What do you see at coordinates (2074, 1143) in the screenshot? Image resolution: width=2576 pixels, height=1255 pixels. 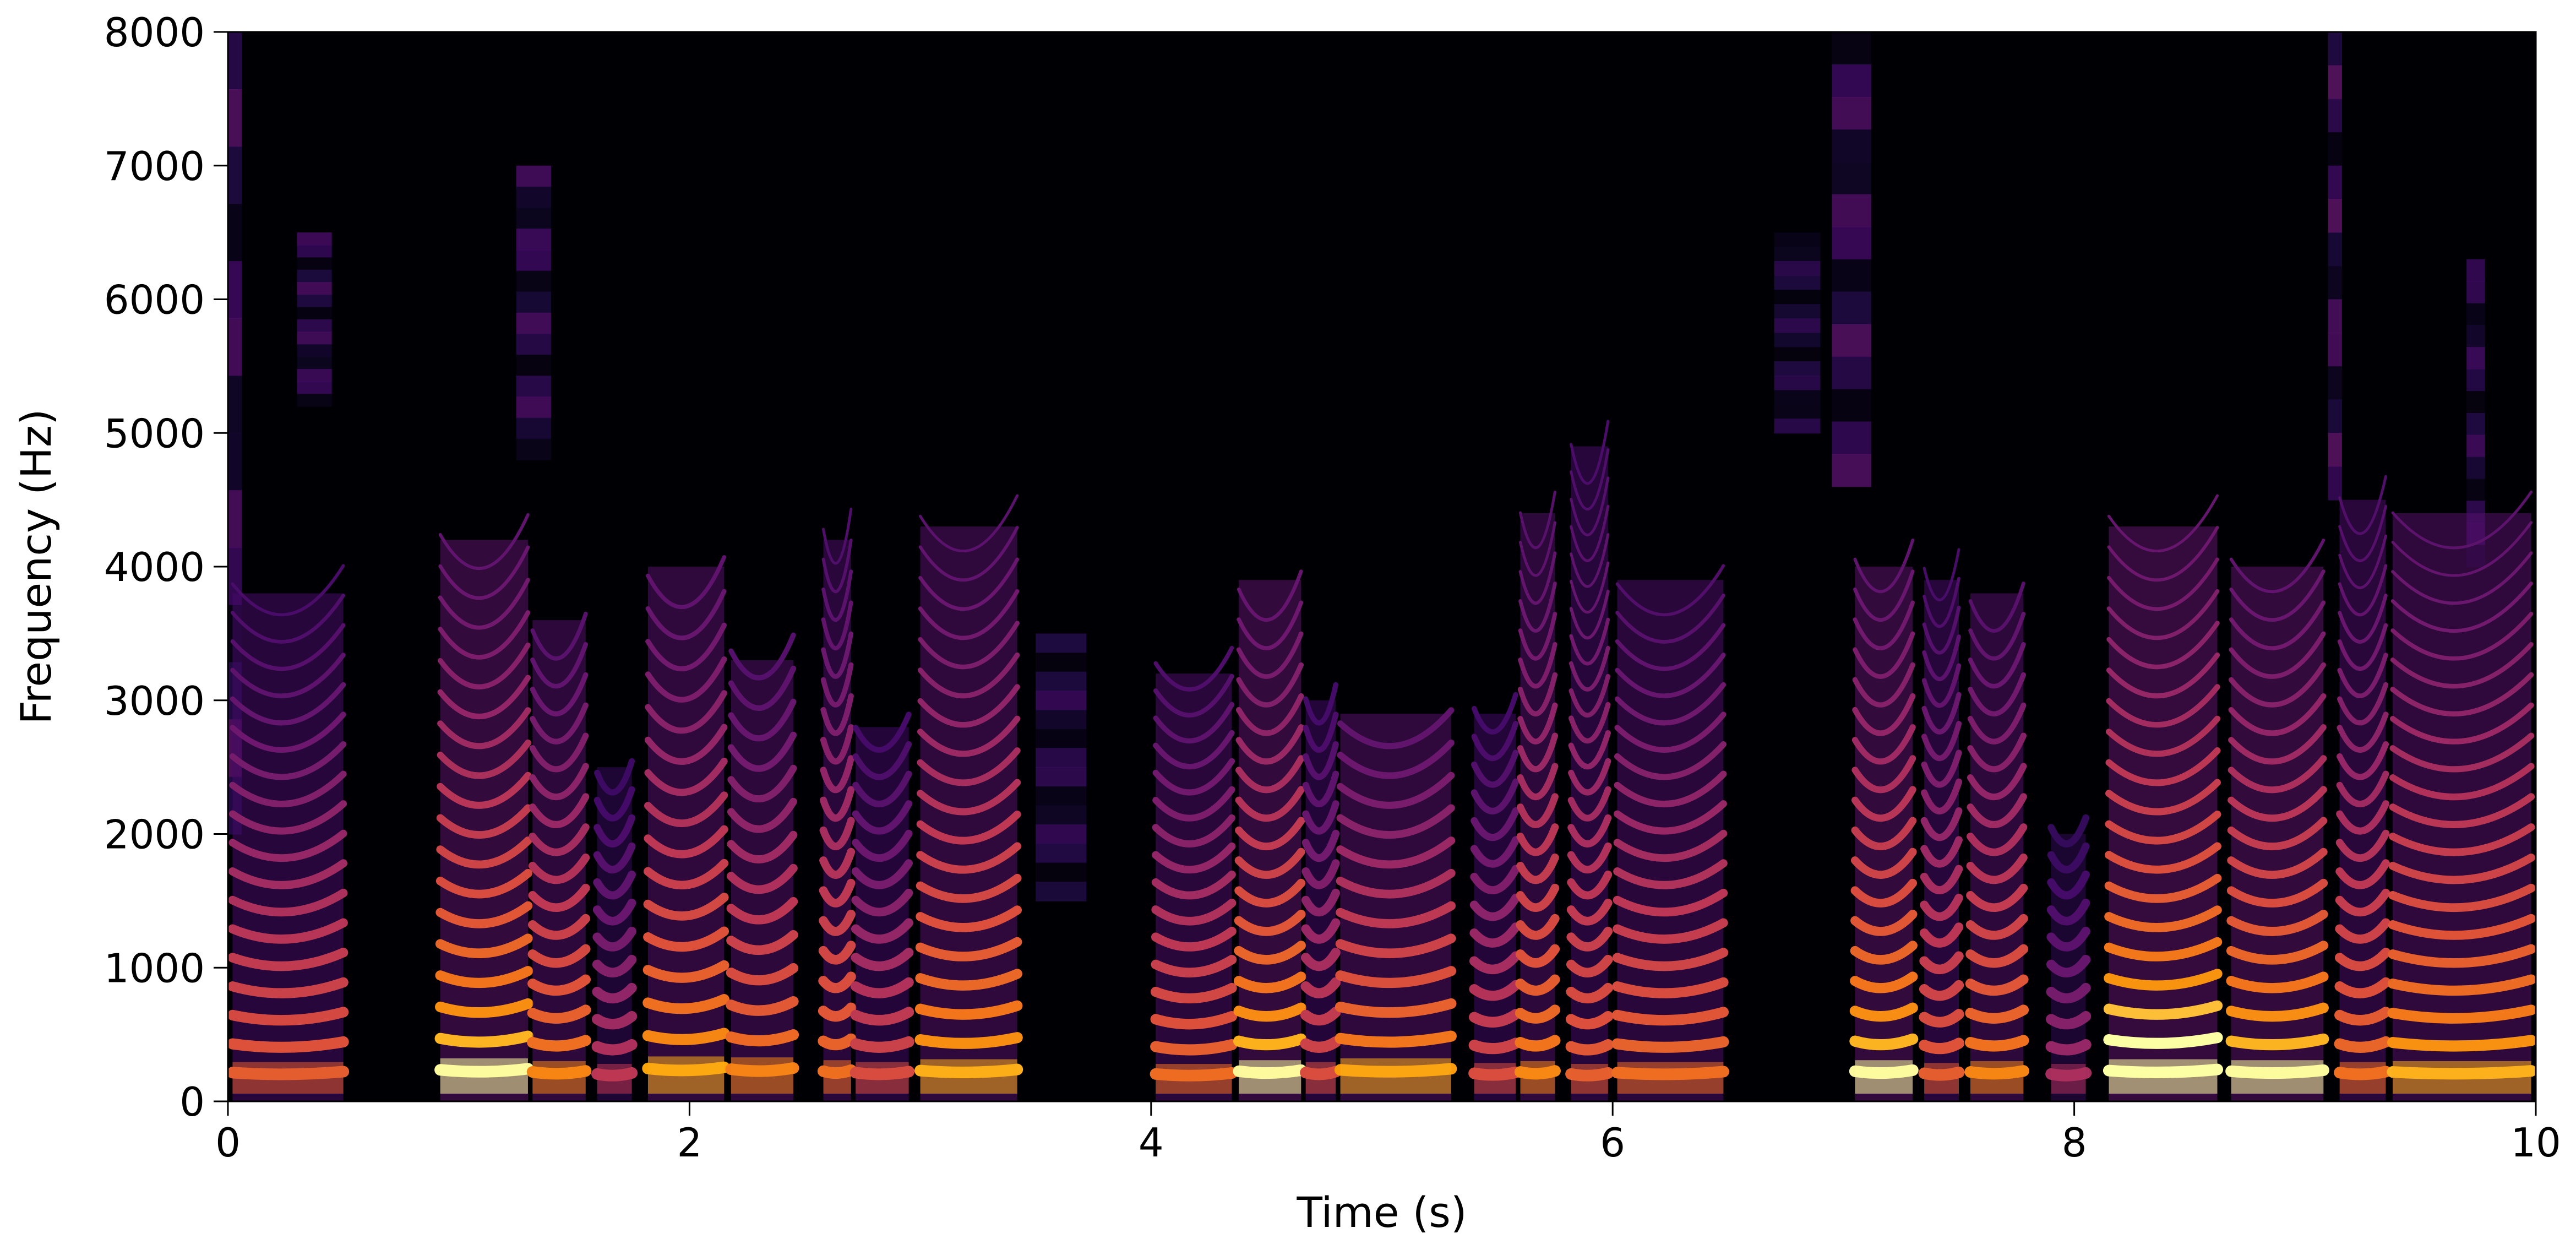 I see `x-tick-label: 8` at bounding box center [2074, 1143].